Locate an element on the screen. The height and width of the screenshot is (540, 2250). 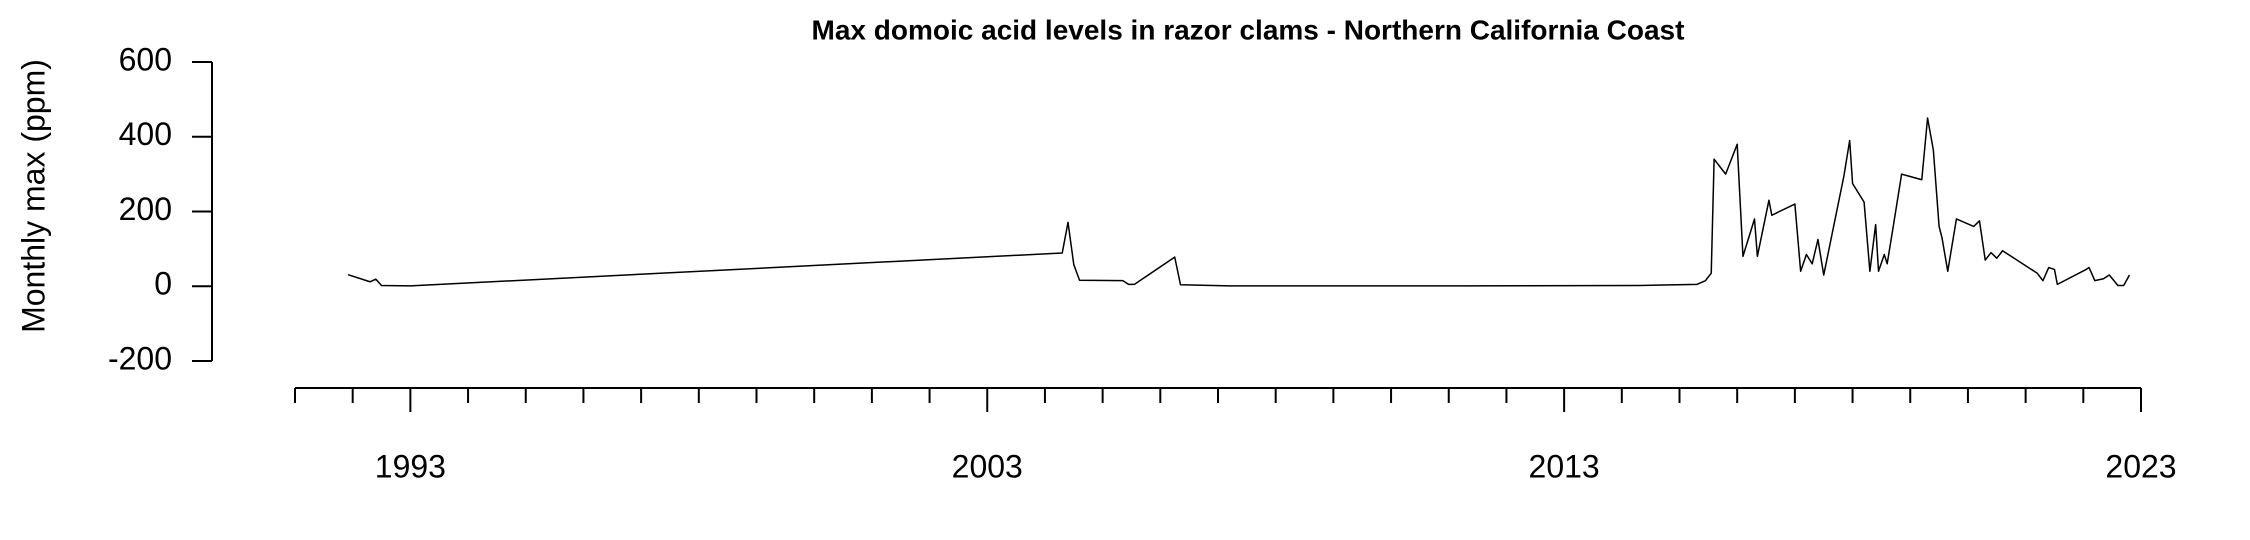
x-tick-label: 1993 is located at coordinates (410, 466).